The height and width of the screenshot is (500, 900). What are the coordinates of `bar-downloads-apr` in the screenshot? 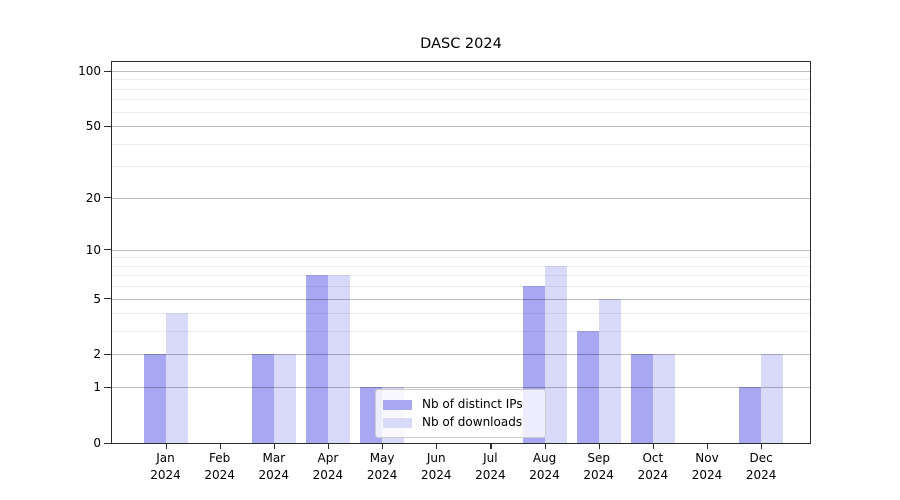 It's located at (338, 359).